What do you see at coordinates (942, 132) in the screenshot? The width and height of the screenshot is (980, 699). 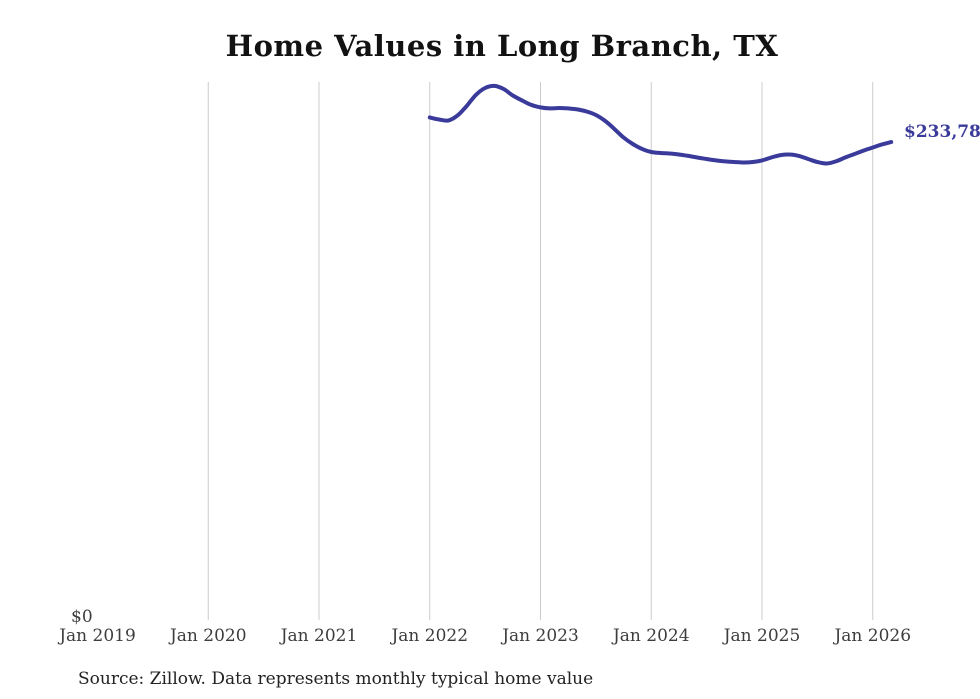 I see `latest-value-label: $233,781` at bounding box center [942, 132].